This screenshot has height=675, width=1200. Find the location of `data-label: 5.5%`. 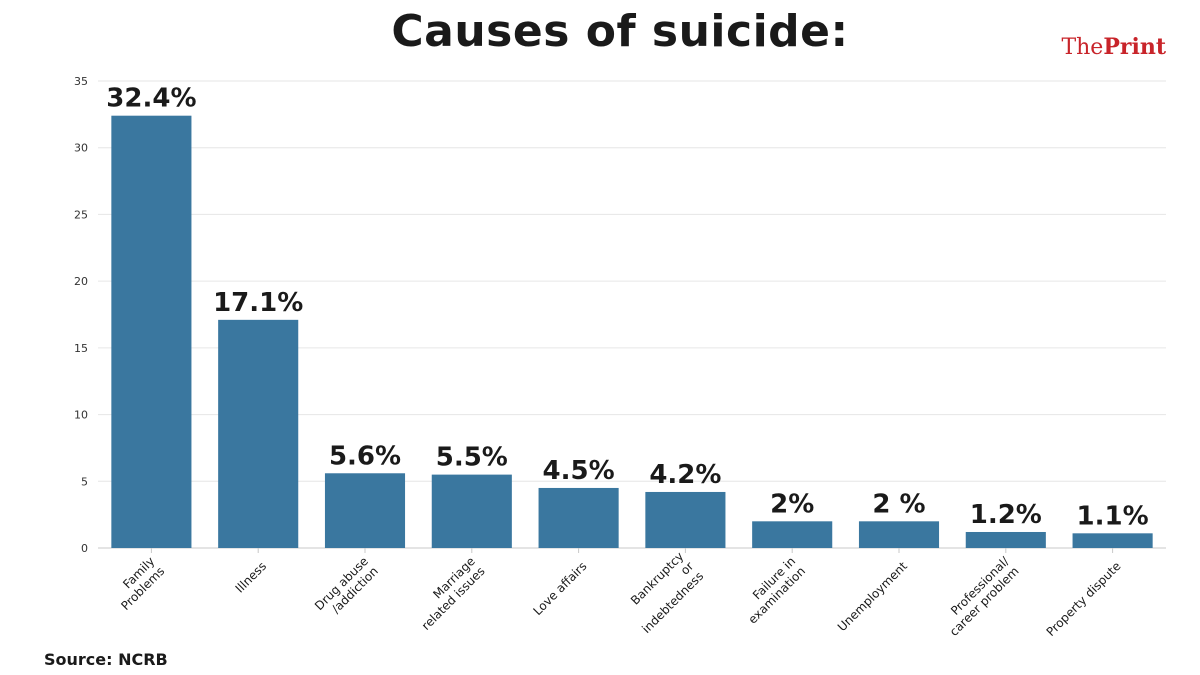

data-label: 5.5% is located at coordinates (472, 458).